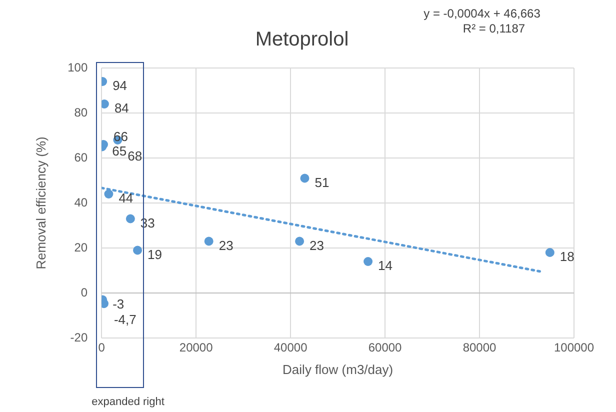 The image size is (616, 412). Describe the element at coordinates (125, 320) in the screenshot. I see `data-label: -4,7` at that location.